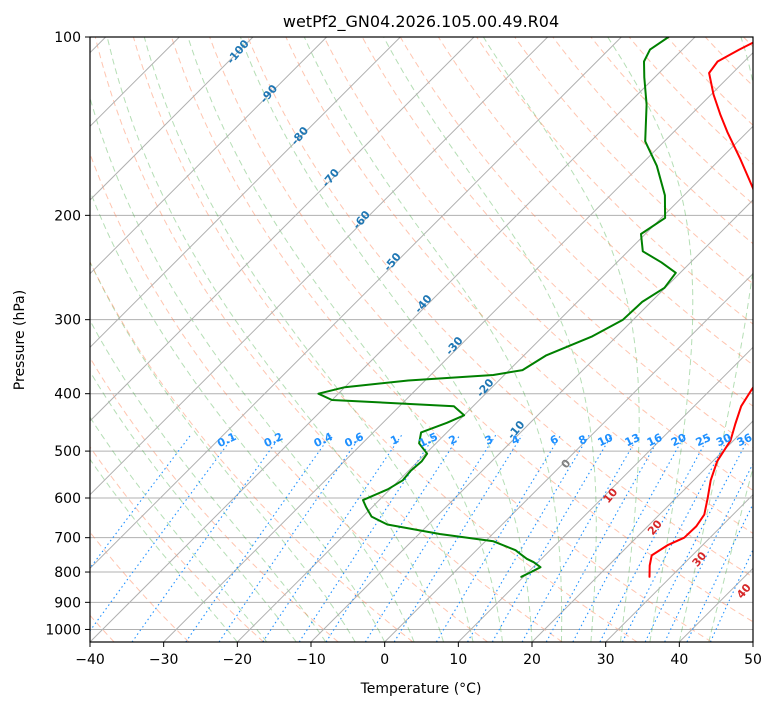 The height and width of the screenshot is (708, 775). Describe the element at coordinates (418, 655) in the screenshot. I see `x-axis-ticks: −40 −30 −20 −10 0 10 20 30 40 50` at that location.